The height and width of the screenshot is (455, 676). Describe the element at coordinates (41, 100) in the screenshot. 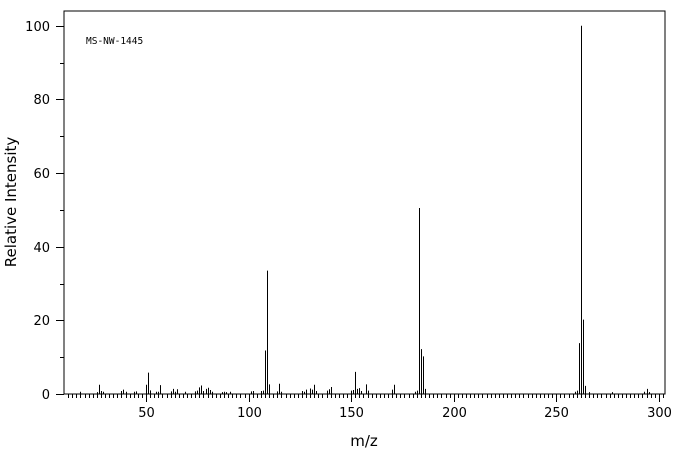

I see `y-tick-label: 80` at that location.